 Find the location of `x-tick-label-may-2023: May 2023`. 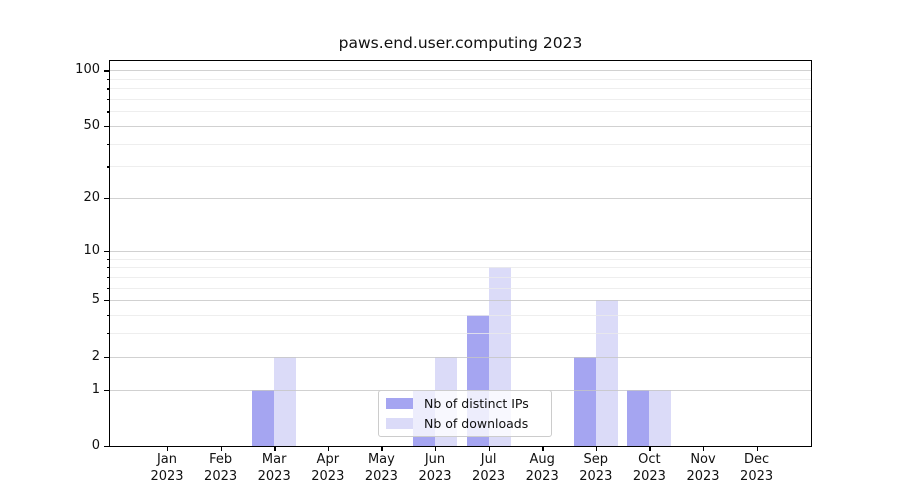

x-tick-label-may-2023: May 2023 is located at coordinates (381, 468).